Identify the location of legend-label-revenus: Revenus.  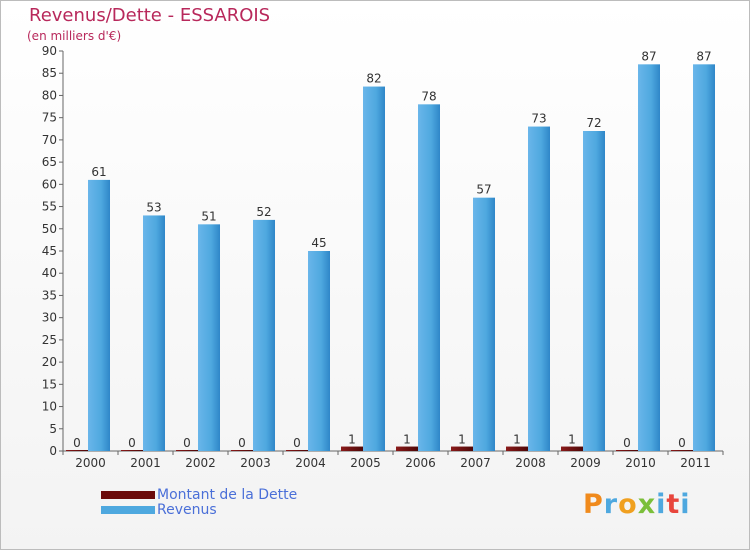
(187, 510).